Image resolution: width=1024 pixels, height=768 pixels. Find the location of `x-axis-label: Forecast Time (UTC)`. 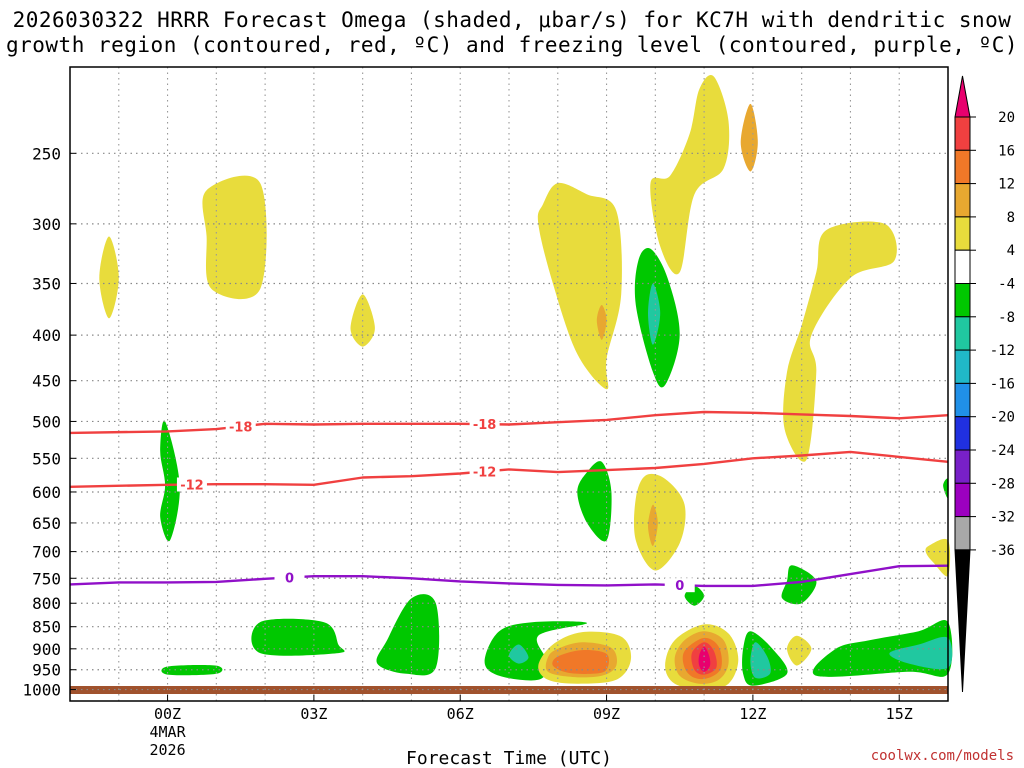

x-axis-label: Forecast Time (UTC) is located at coordinates (509, 758).